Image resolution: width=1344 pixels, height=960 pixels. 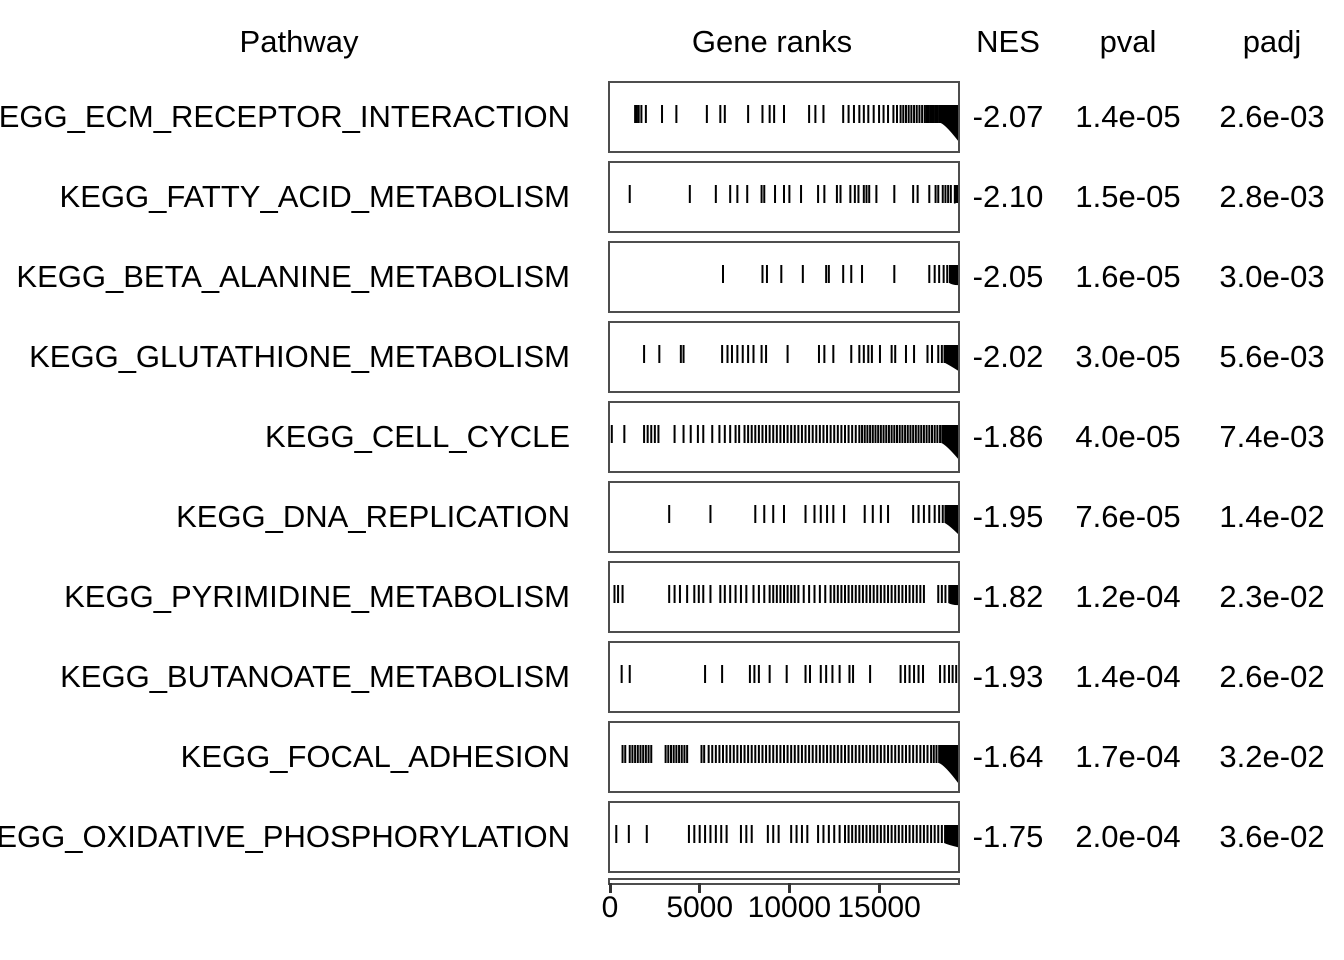 I want to click on pval-value: 7.6e-05, so click(x=1128, y=516).